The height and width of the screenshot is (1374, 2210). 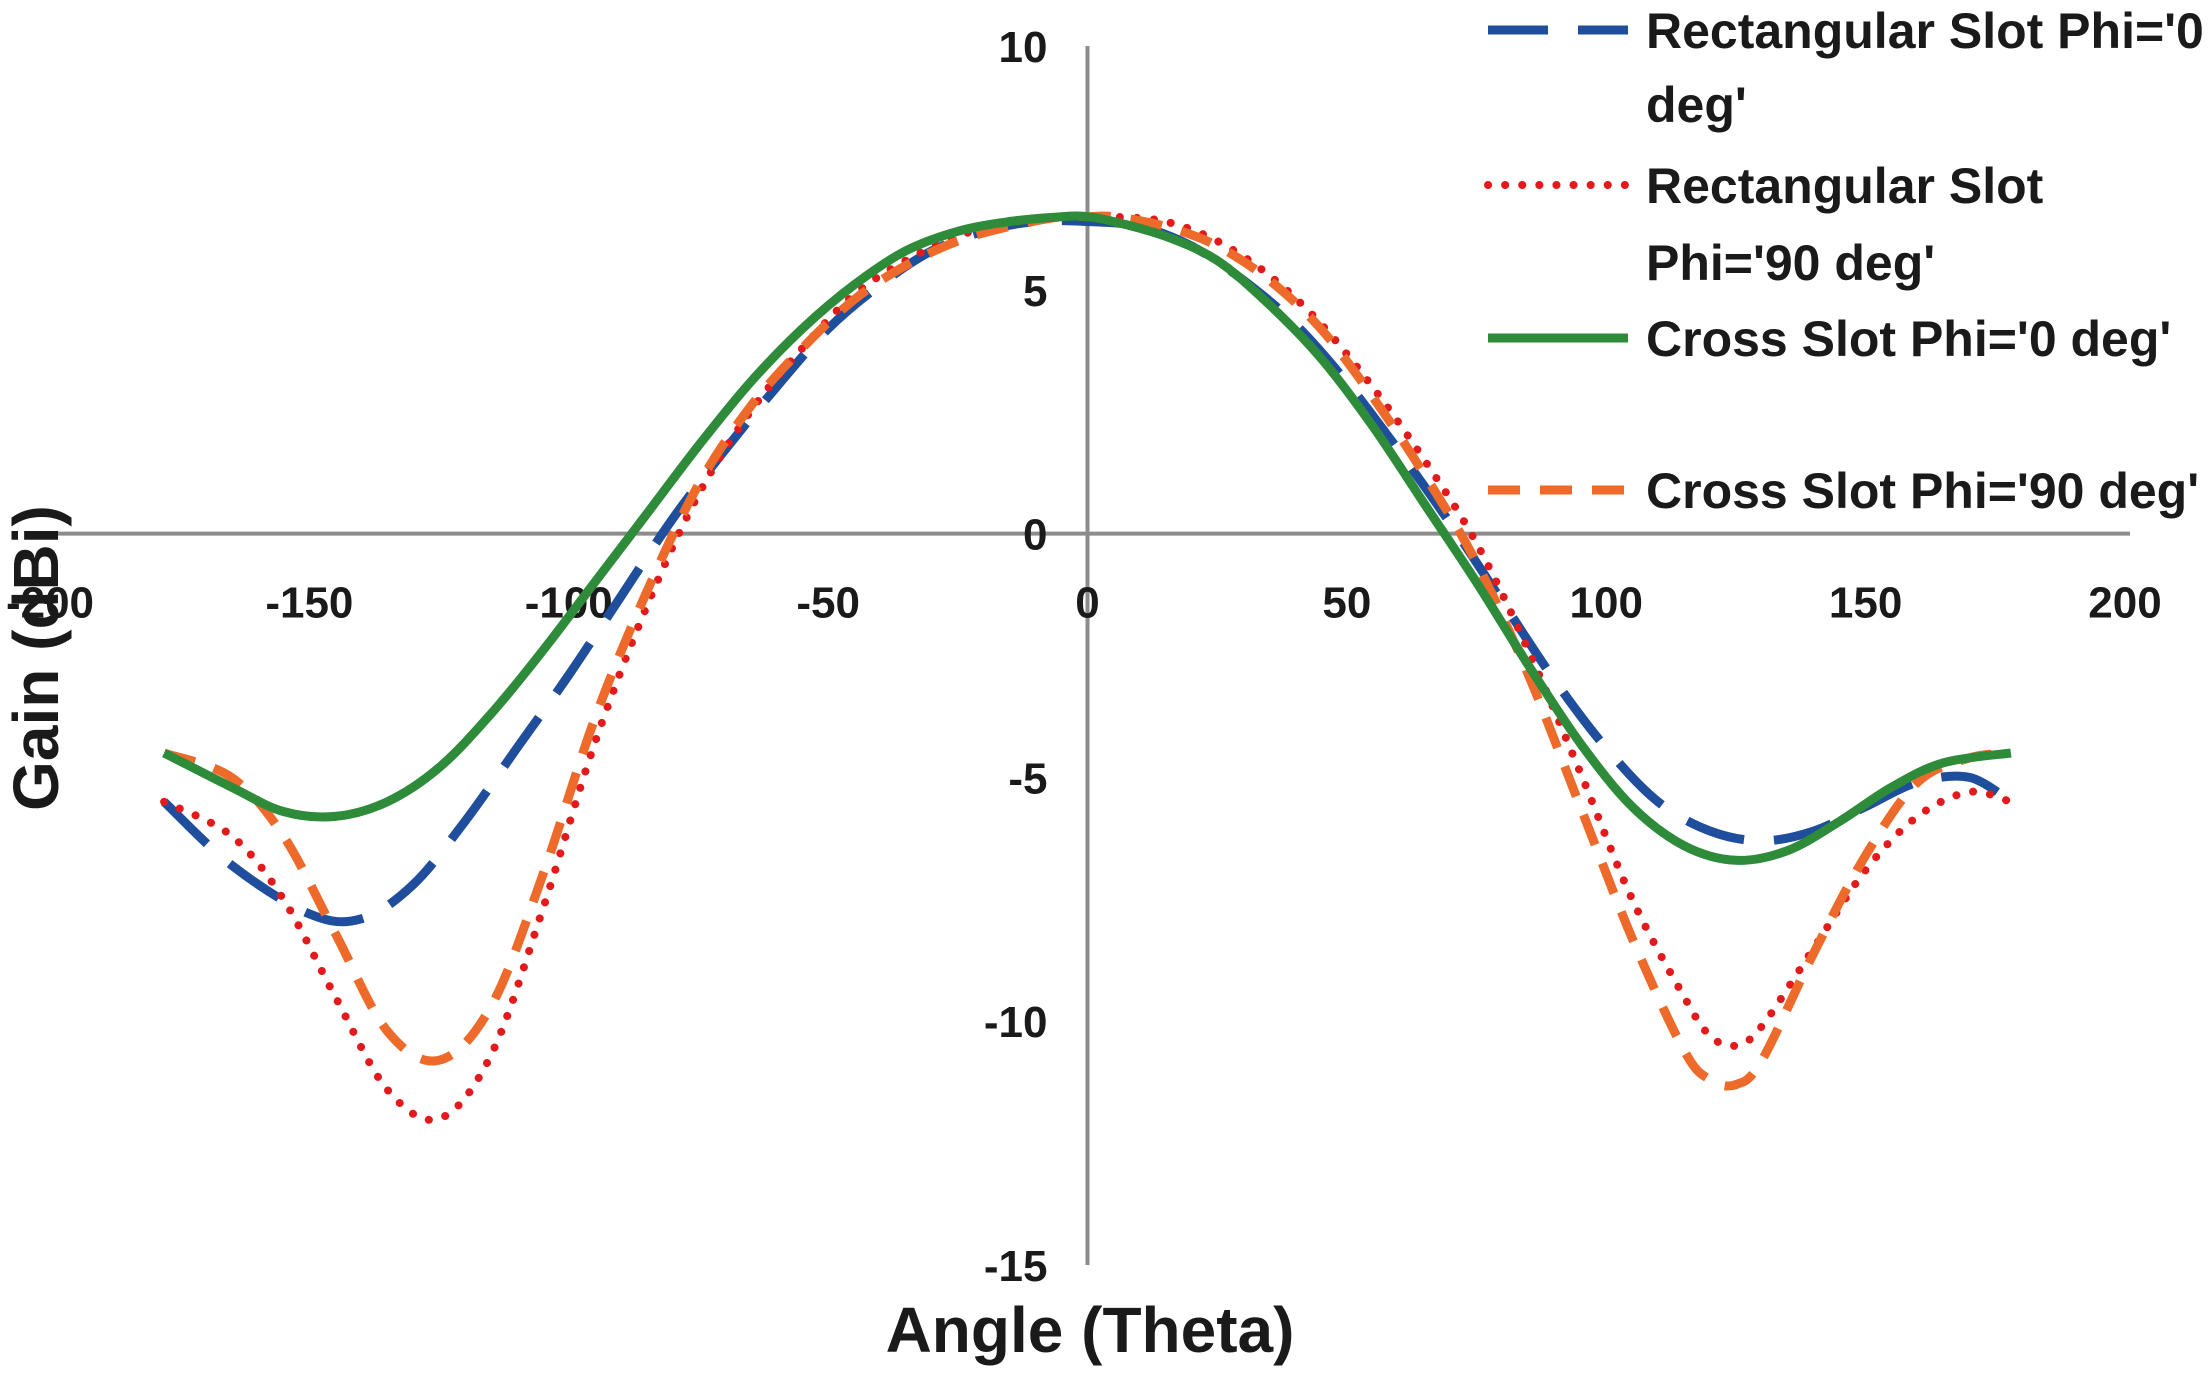 I want to click on legend-label-4: Cross Slot Phi='90 deg', so click(x=1922, y=491).